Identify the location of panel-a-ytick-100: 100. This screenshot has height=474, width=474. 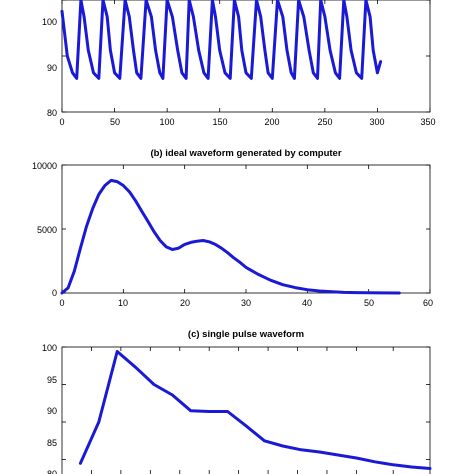
(49, 22).